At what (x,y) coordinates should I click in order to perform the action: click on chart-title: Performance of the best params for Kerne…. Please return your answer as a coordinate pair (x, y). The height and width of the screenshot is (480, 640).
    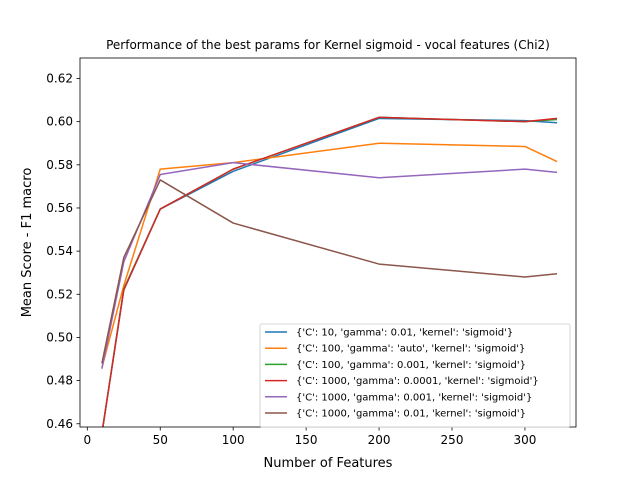
    Looking at the image, I should click on (328, 45).